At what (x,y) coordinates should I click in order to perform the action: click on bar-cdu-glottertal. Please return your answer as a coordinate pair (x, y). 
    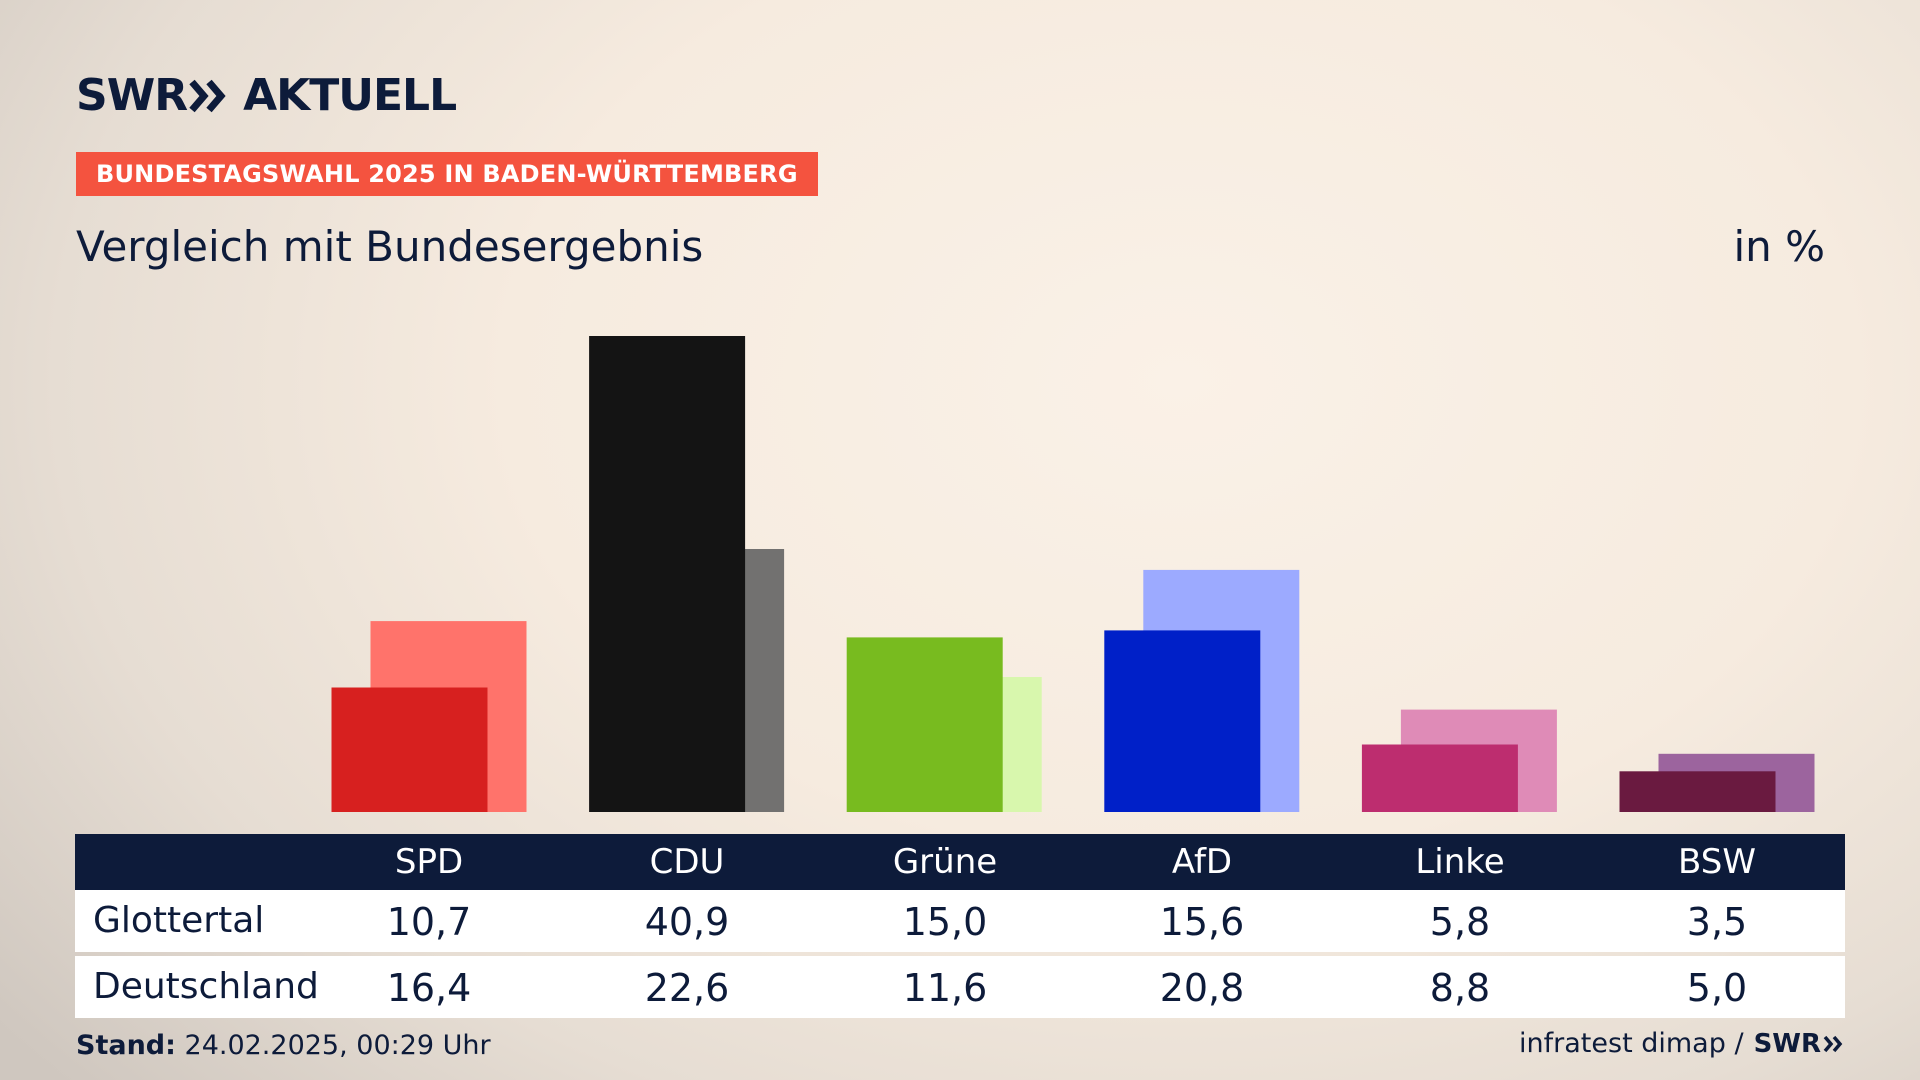
    Looking at the image, I should click on (667, 574).